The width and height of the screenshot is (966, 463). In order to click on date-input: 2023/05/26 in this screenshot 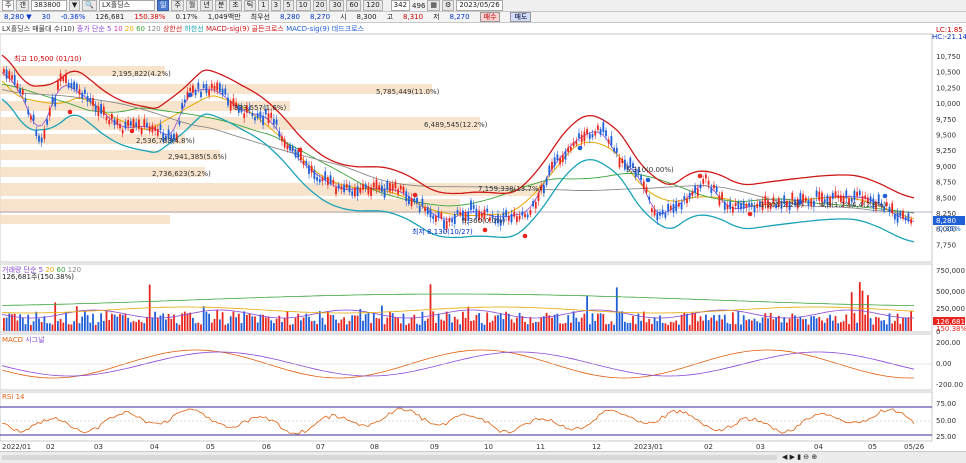, I will do `click(479, 5)`.